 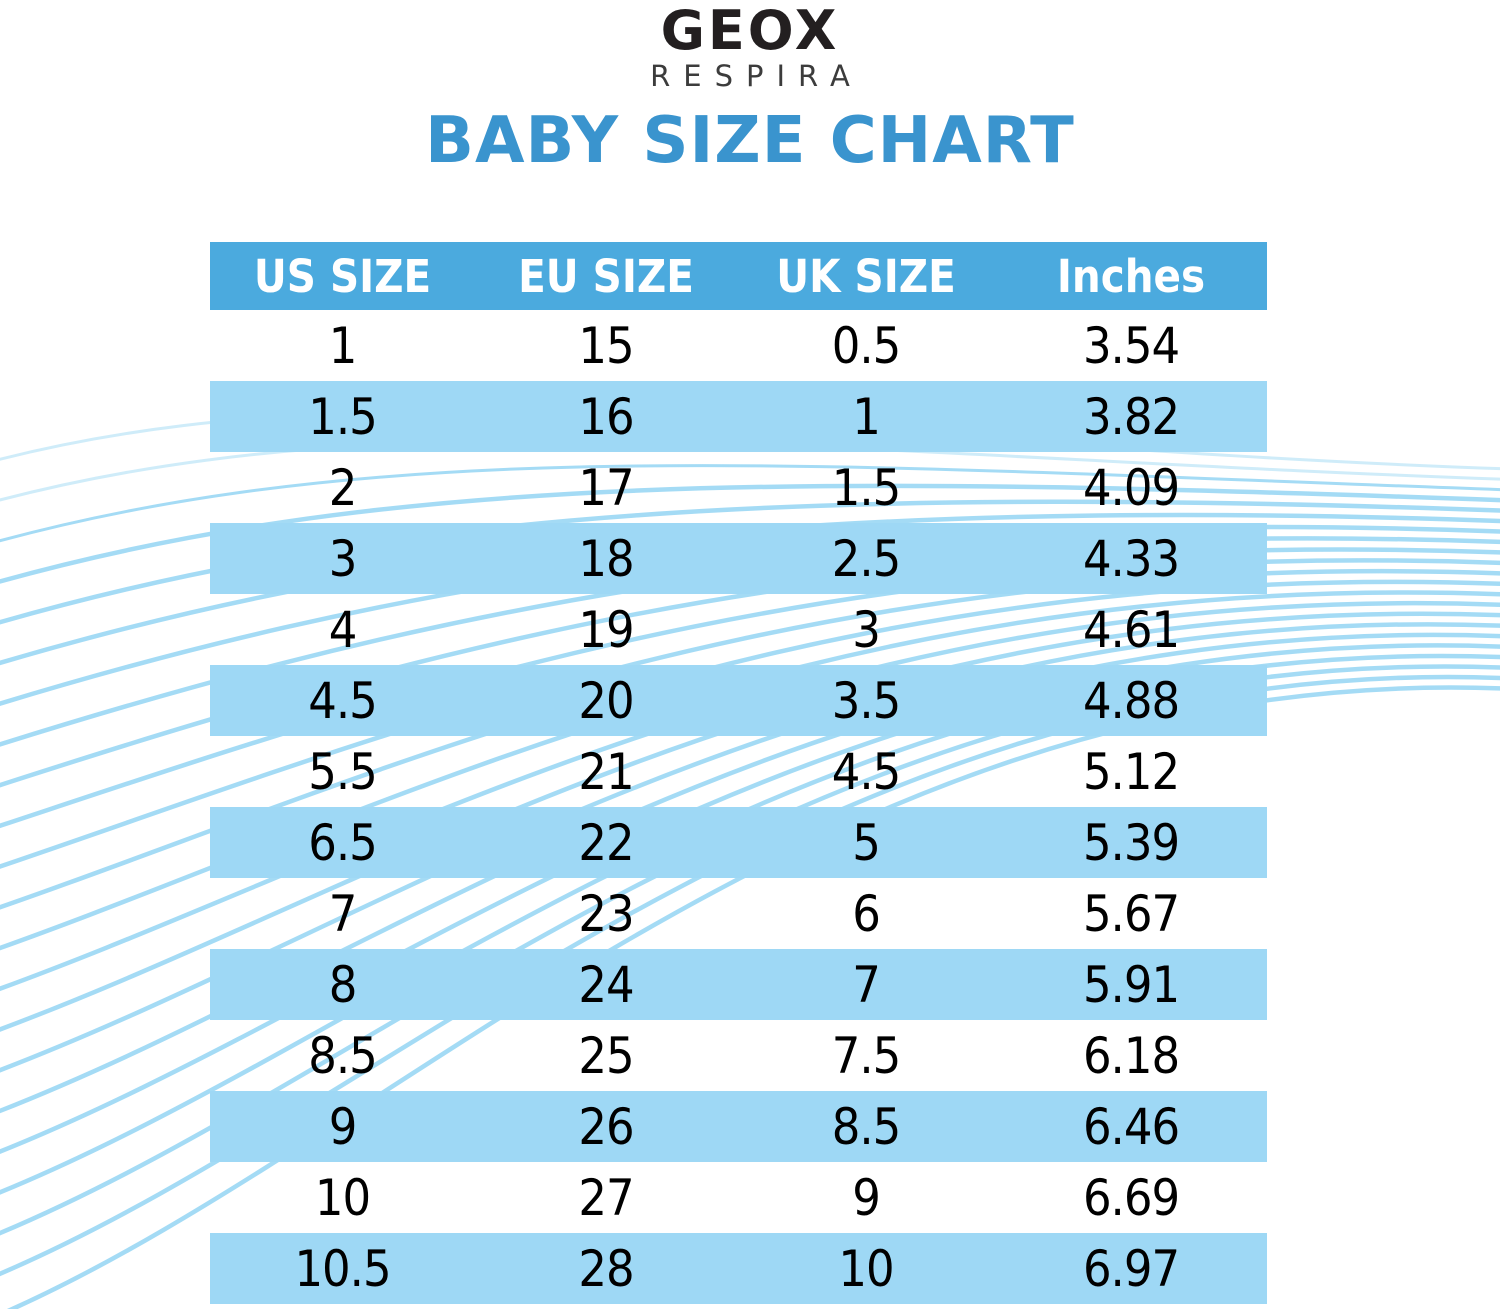 What do you see at coordinates (1131, 558) in the screenshot?
I see `cell-inches: 4.33` at bounding box center [1131, 558].